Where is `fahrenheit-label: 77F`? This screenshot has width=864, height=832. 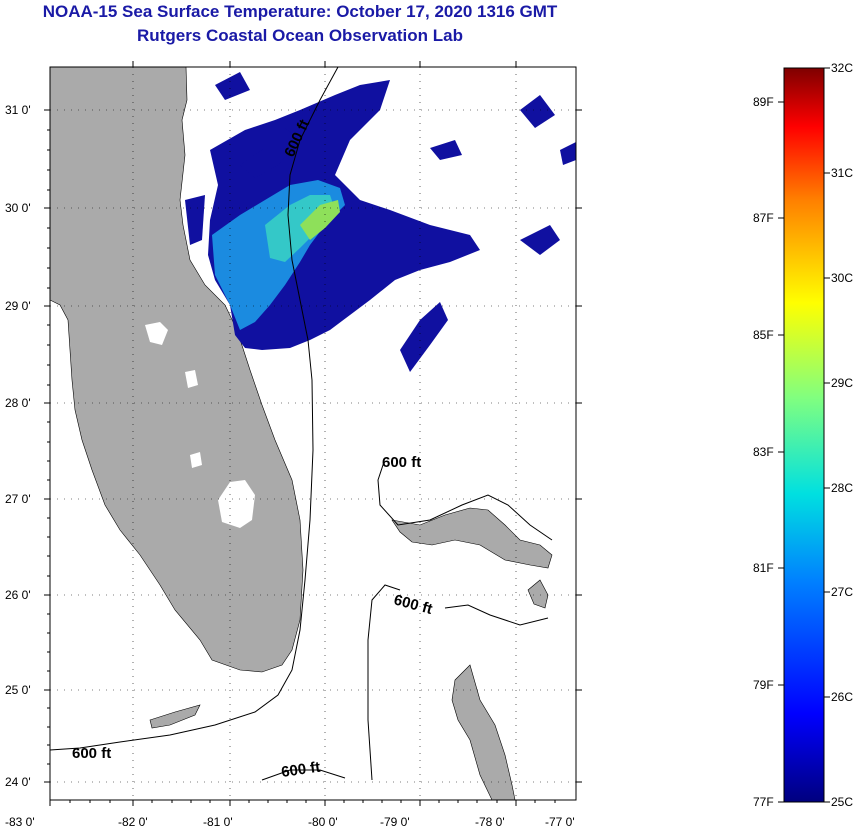
fahrenheit-label: 77F is located at coordinates (763, 802).